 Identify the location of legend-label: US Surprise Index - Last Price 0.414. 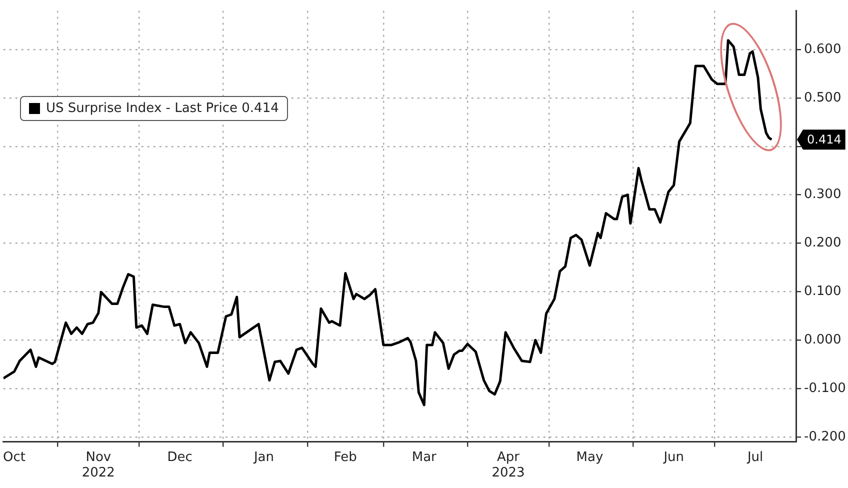
(162, 108).